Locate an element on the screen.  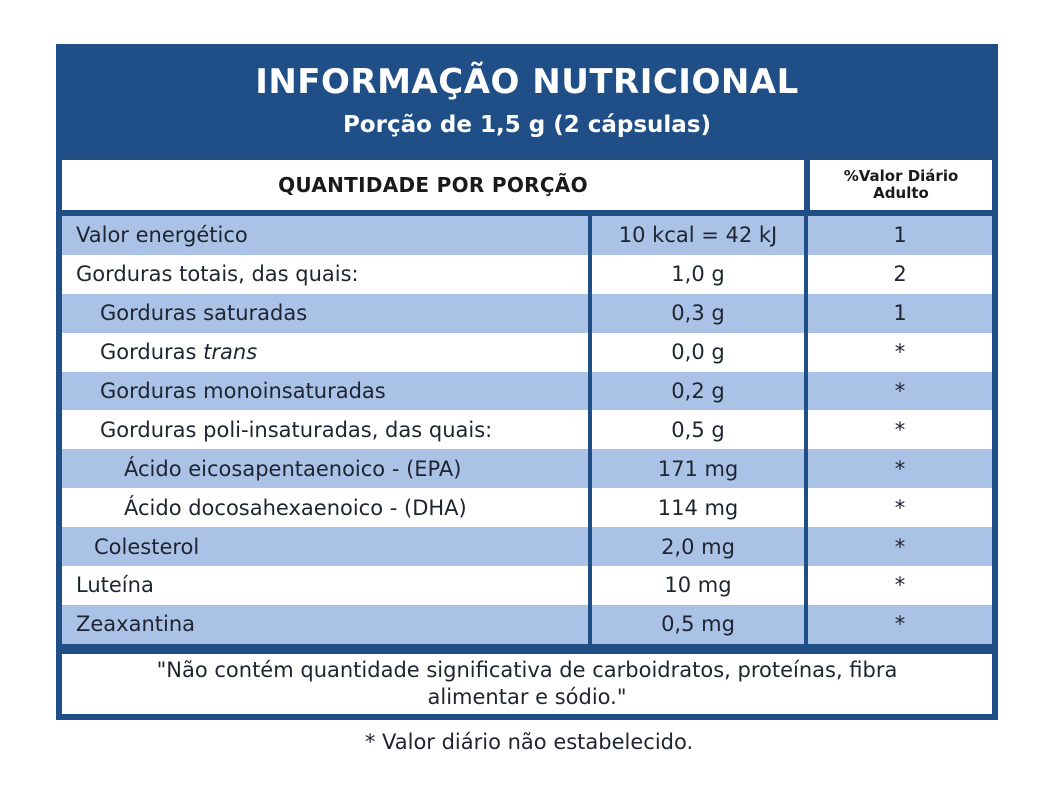
nutrient-name: Gorduras trans is located at coordinates (325, 352).